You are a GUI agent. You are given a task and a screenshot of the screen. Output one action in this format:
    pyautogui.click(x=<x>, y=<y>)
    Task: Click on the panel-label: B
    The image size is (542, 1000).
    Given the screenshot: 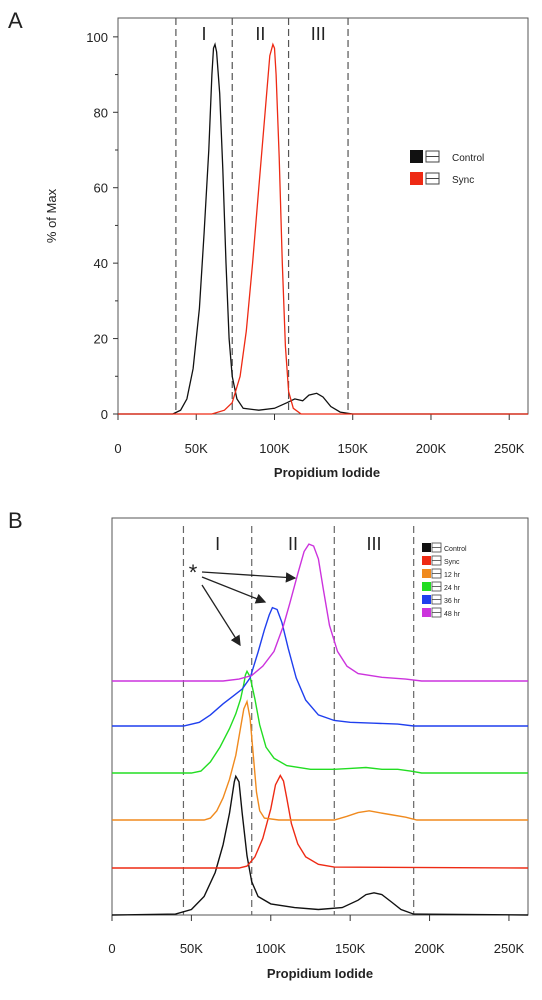 What is the action you would take?
    pyautogui.click(x=15, y=520)
    